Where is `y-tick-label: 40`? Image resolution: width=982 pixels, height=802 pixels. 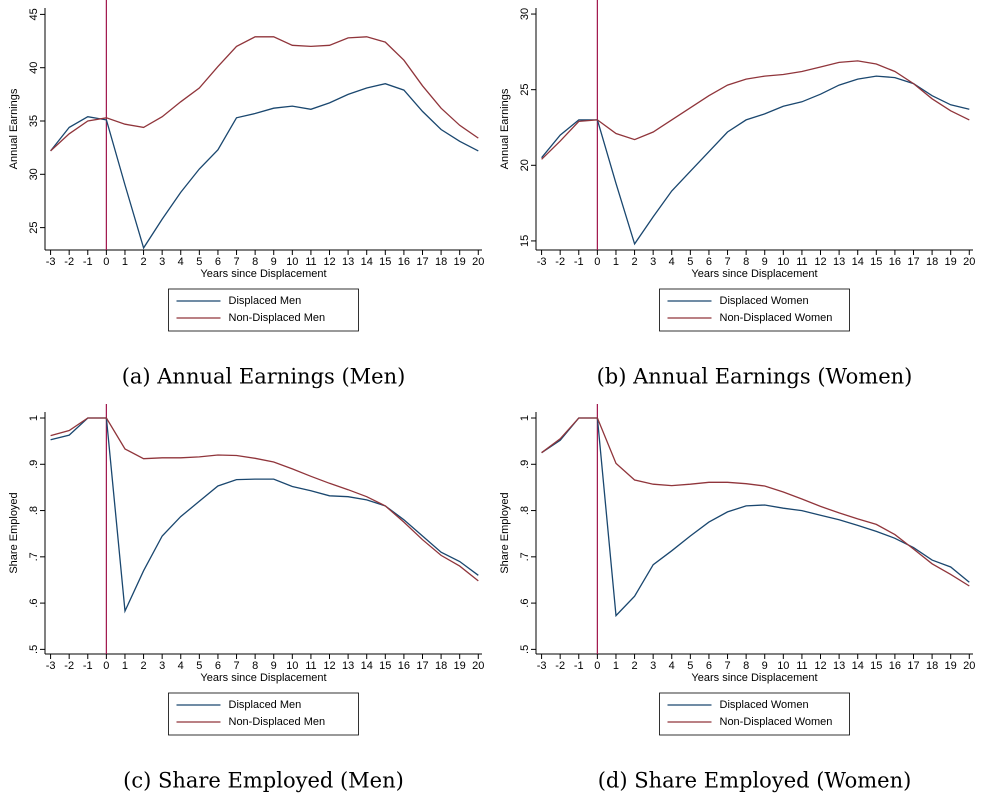 y-tick-label: 40 is located at coordinates (34, 68).